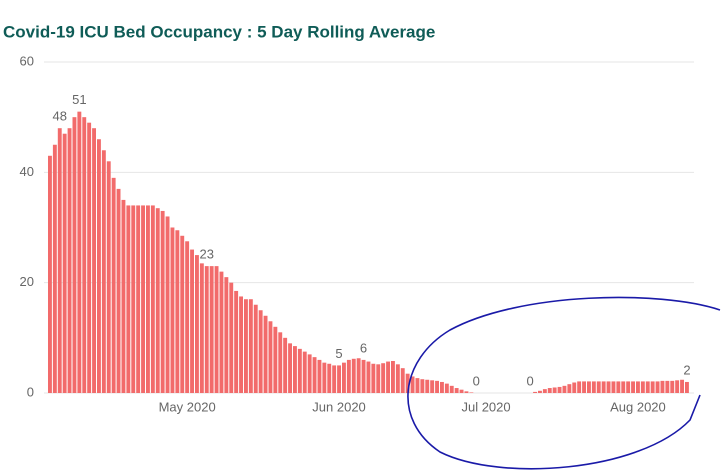  Describe the element at coordinates (79, 99) in the screenshot. I see `data-label: 51` at that location.